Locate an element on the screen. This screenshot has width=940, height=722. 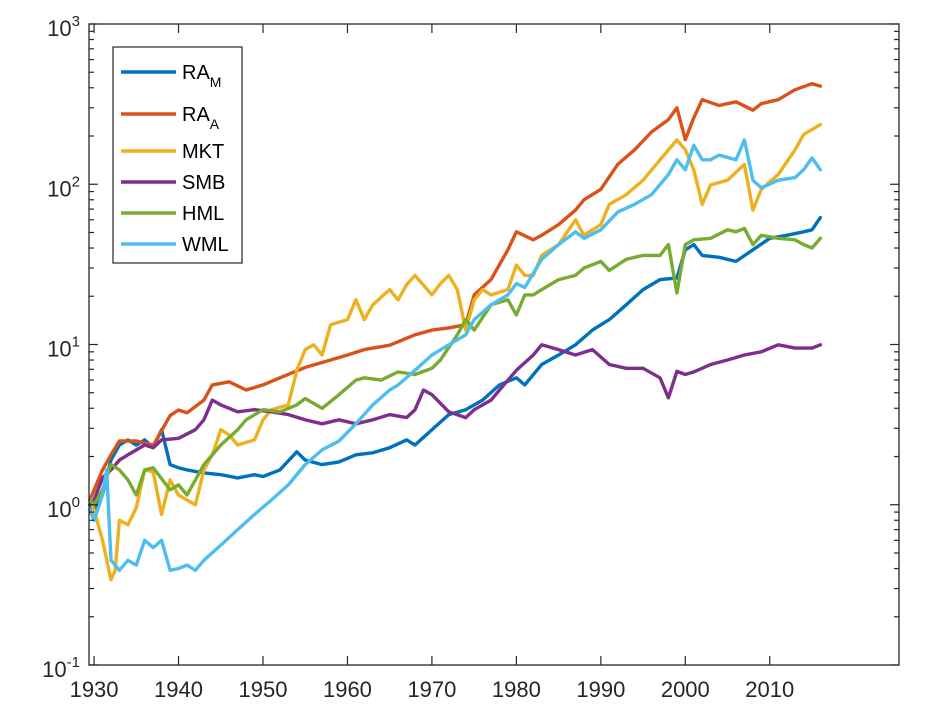
x-tick-label: 2000 is located at coordinates (685, 689).